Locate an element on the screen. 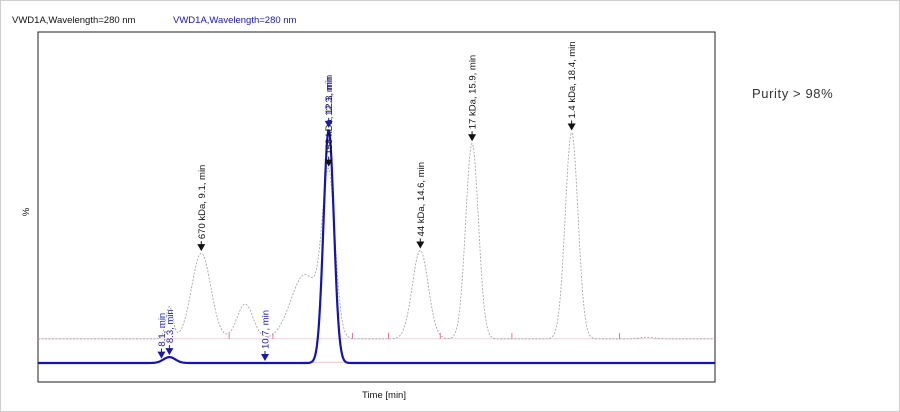  peak-label-6: 8.3, min is located at coordinates (170, 326).